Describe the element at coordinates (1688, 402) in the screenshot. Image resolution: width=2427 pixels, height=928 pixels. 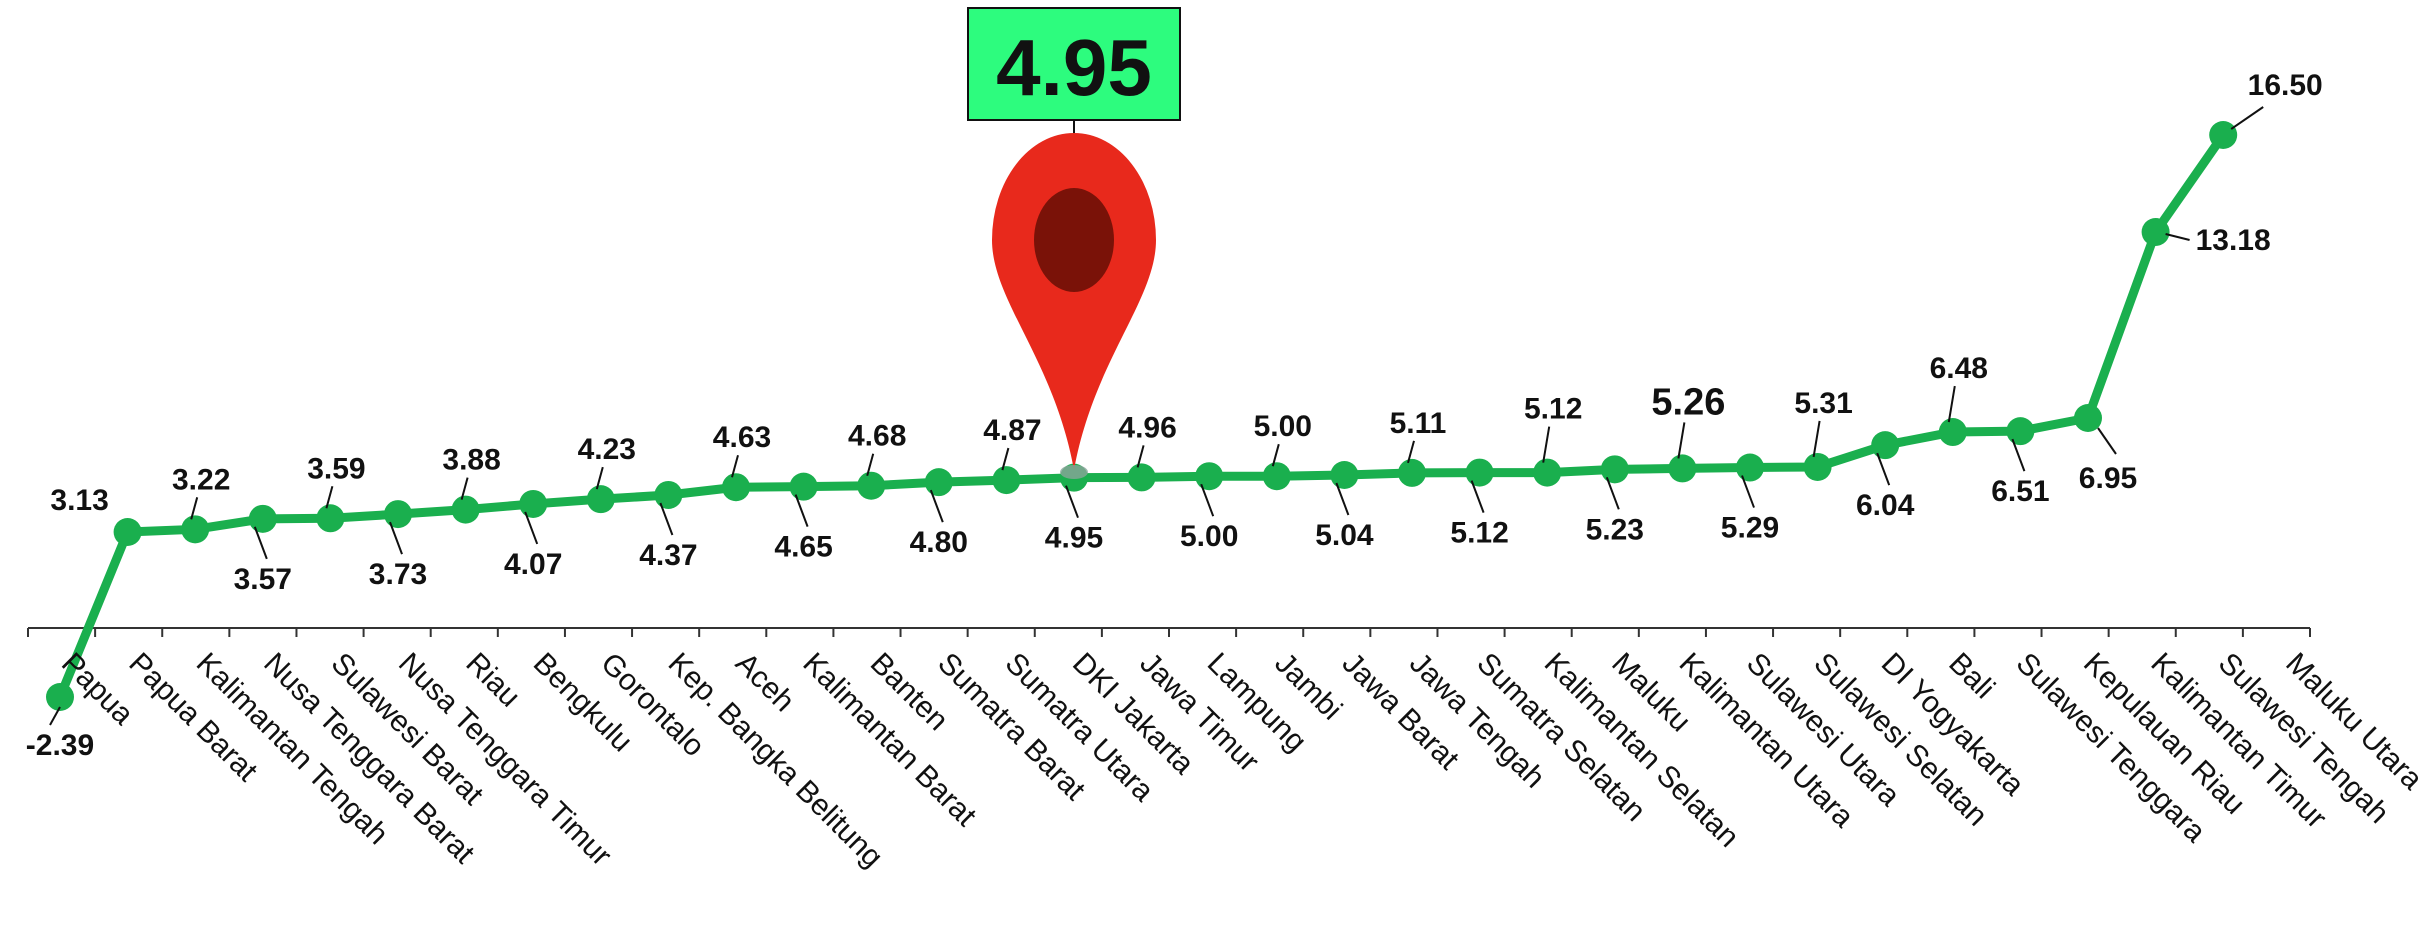
I see `data-label: 5.26` at that location.